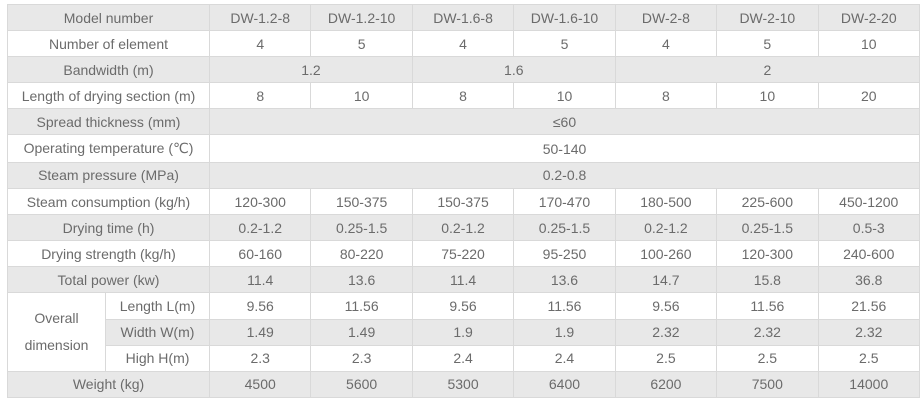 The height and width of the screenshot is (401, 923). What do you see at coordinates (869, 228) in the screenshot?
I see `table-cell: 0.5-3` at bounding box center [869, 228].